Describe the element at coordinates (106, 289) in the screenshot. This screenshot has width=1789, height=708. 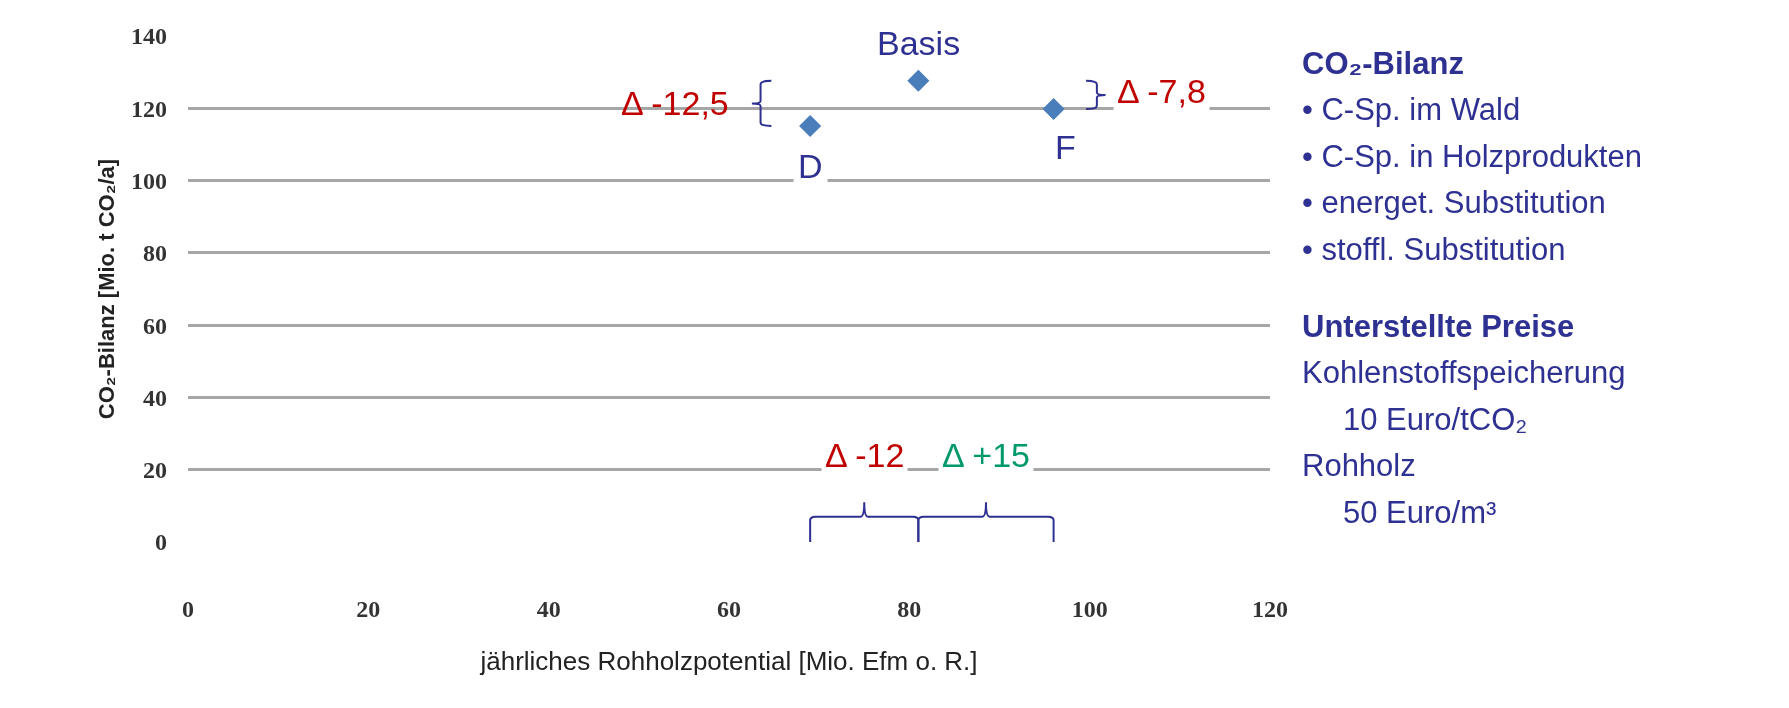
I see `y-axis-title: CO₂-Bilanz [Mio. t CO₂/a]` at that location.